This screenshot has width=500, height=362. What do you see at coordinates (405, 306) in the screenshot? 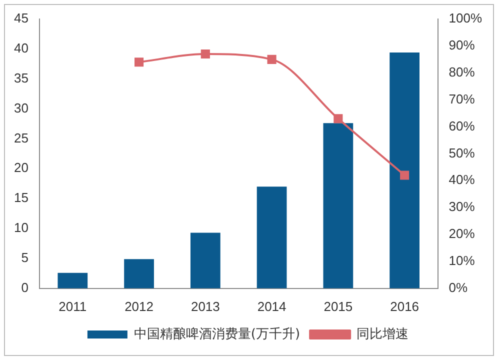
I see `x-tick-label: 2016` at bounding box center [405, 306].